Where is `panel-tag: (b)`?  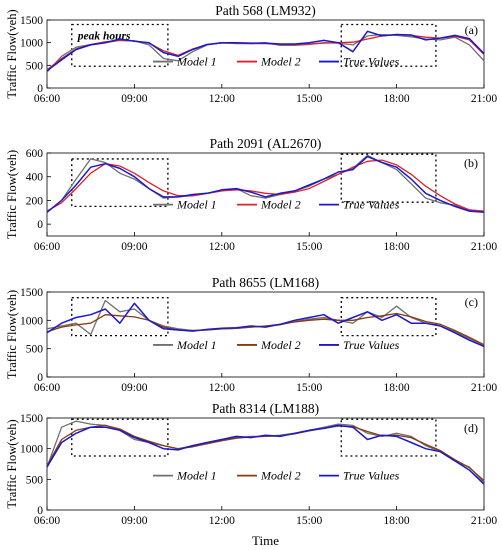 panel-tag: (b) is located at coordinates (471, 163).